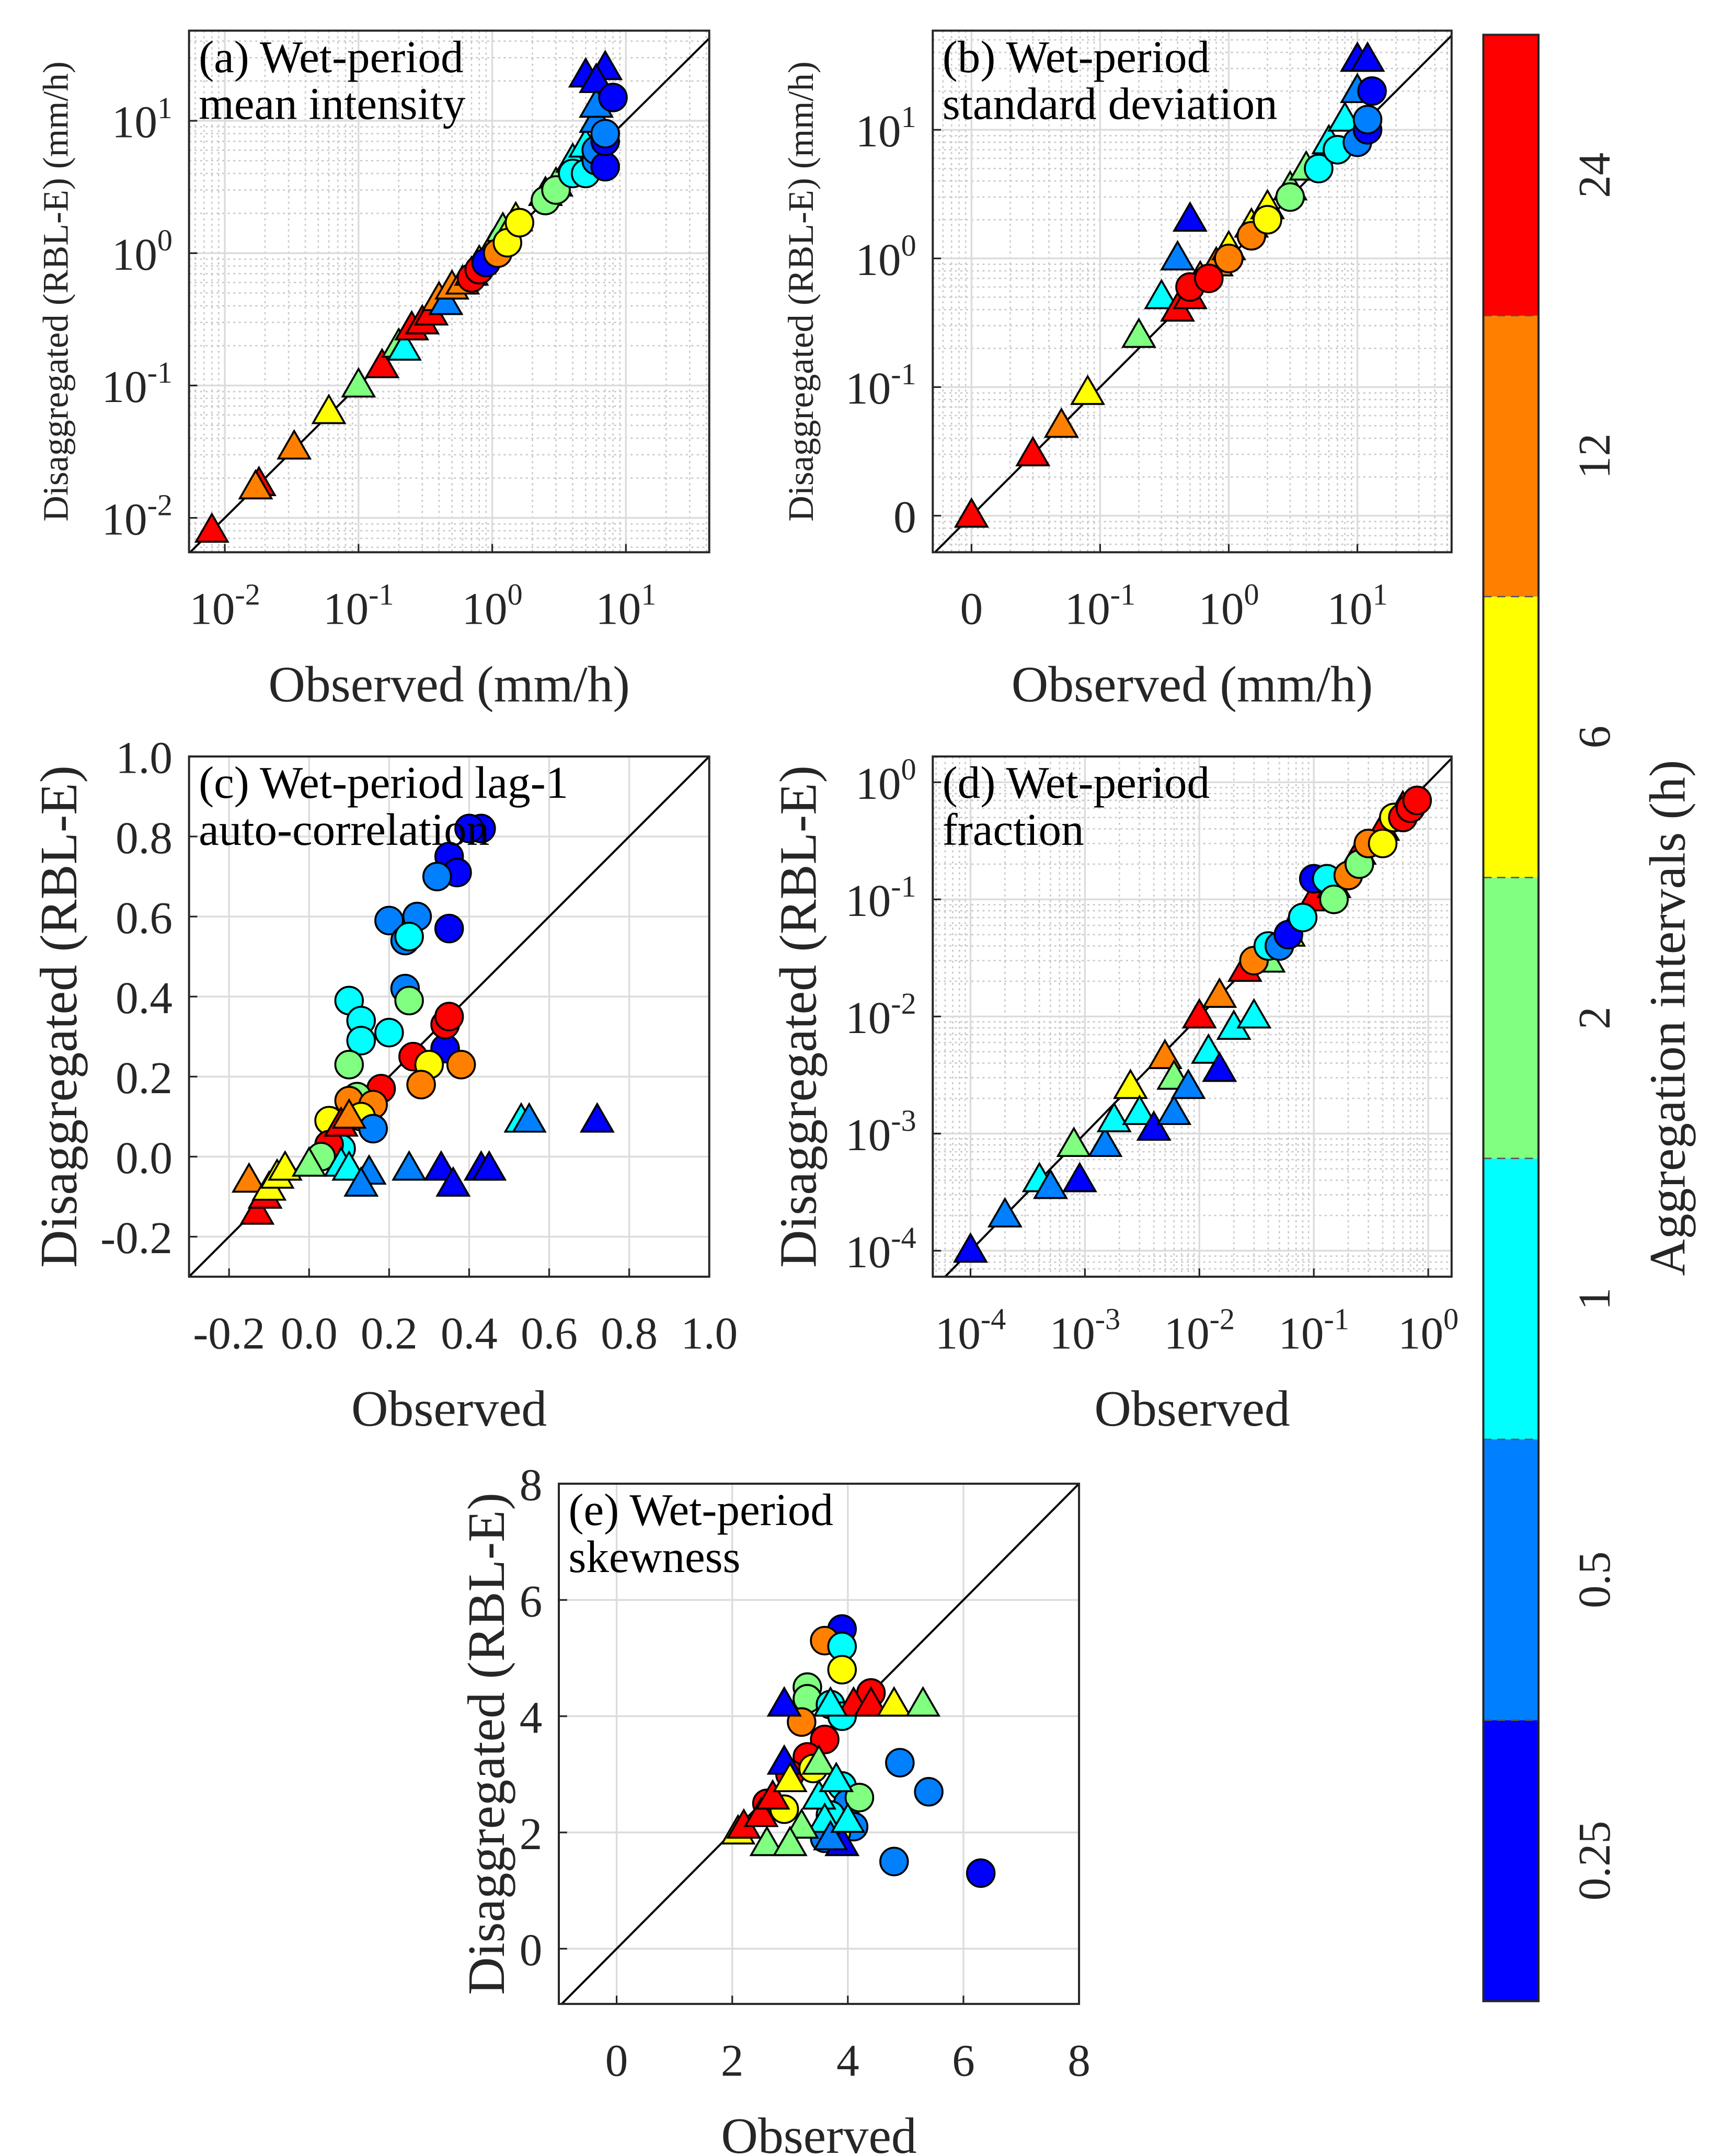 The width and height of the screenshot is (1711, 2156). What do you see at coordinates (344, 829) in the screenshot?
I see `panel-title: auto-correlation` at bounding box center [344, 829].